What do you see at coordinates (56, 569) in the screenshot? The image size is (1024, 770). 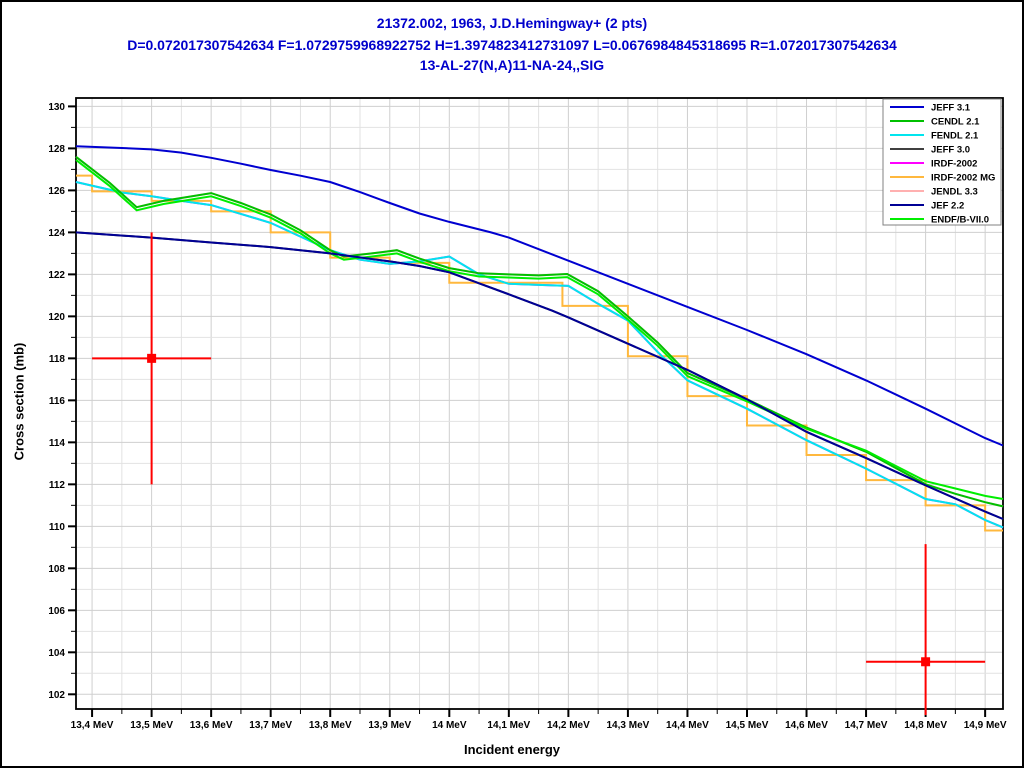 I see `y-tick-label: 108` at bounding box center [56, 569].